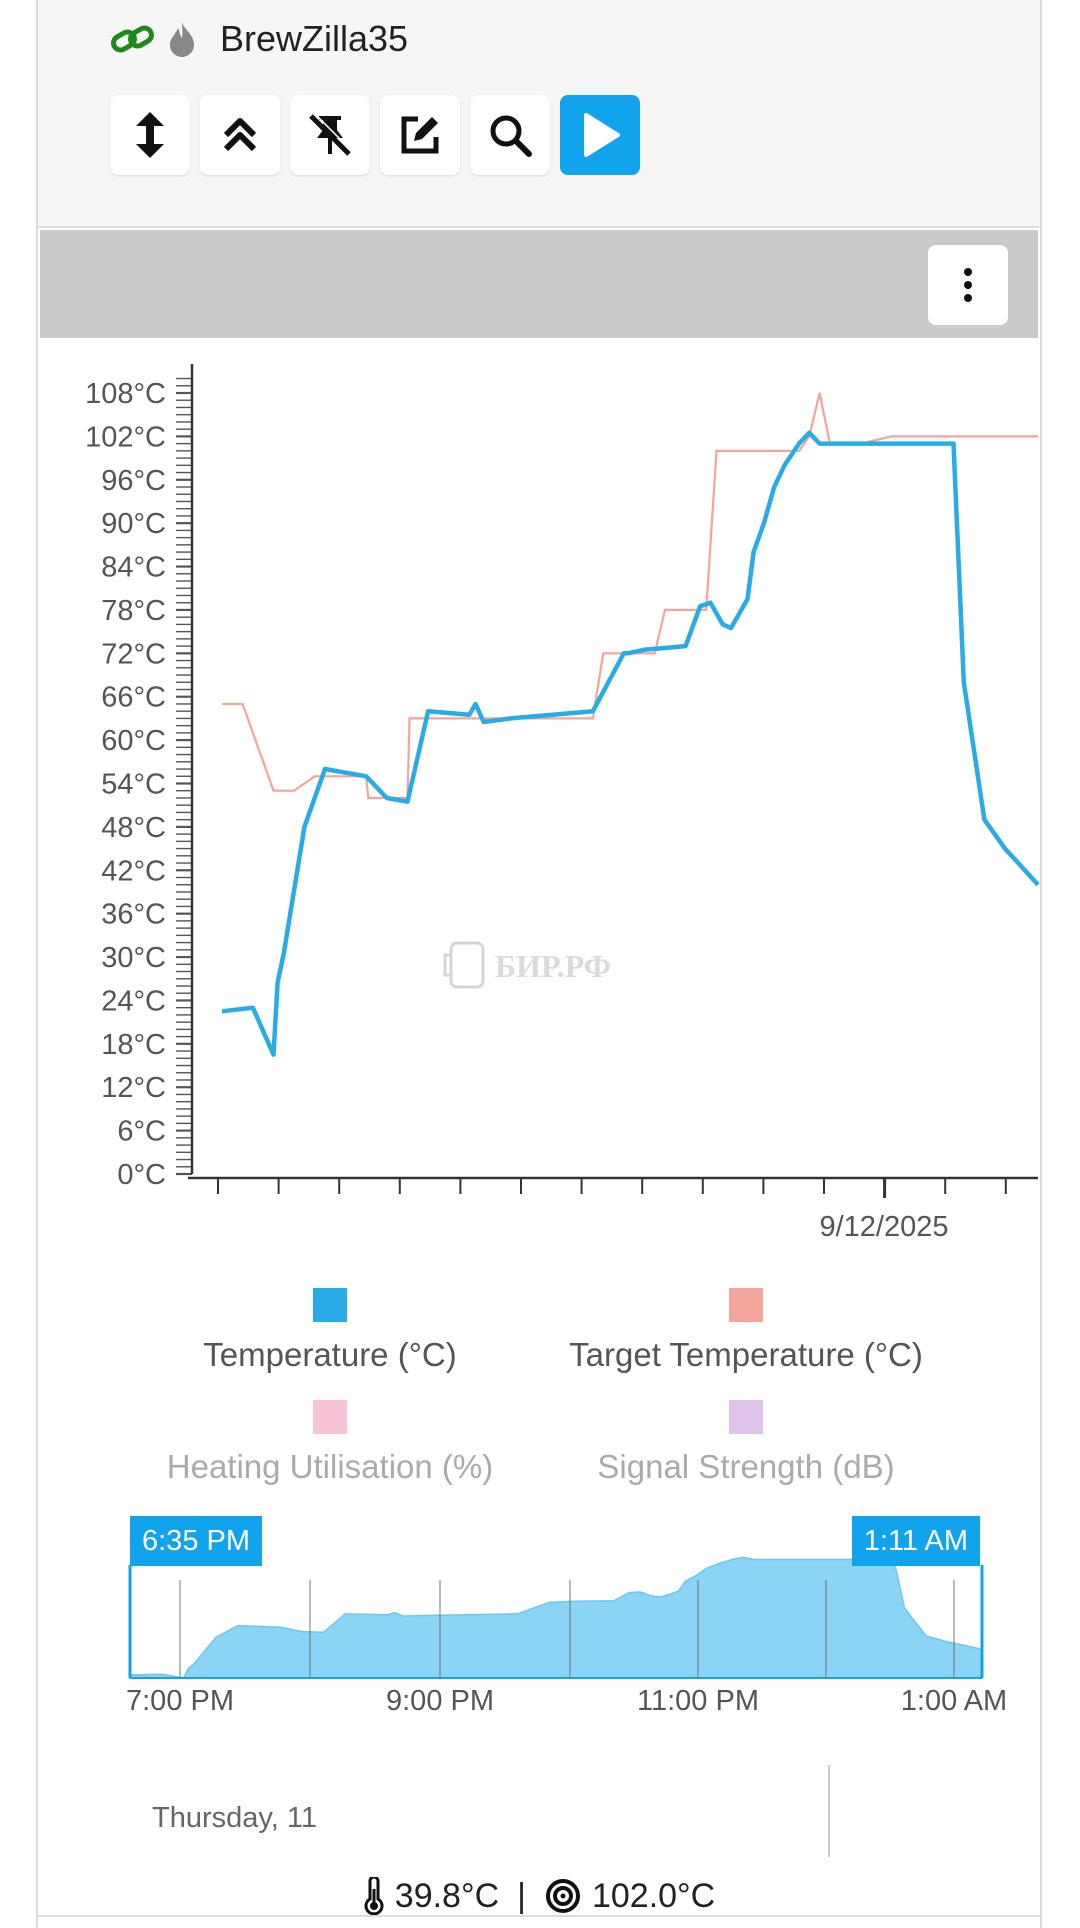 Image resolution: width=1080 pixels, height=1928 pixels. What do you see at coordinates (375, 135) in the screenshot?
I see `toolbar` at bounding box center [375, 135].